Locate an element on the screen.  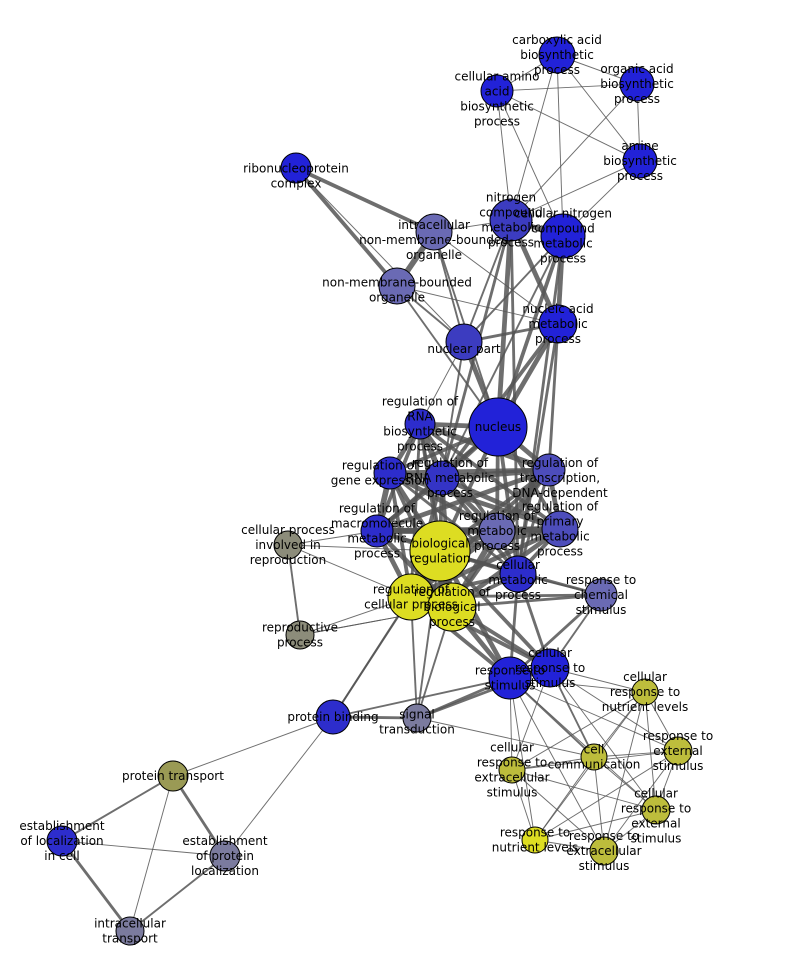
node-label: reproductive process is located at coordinates (300, 634).